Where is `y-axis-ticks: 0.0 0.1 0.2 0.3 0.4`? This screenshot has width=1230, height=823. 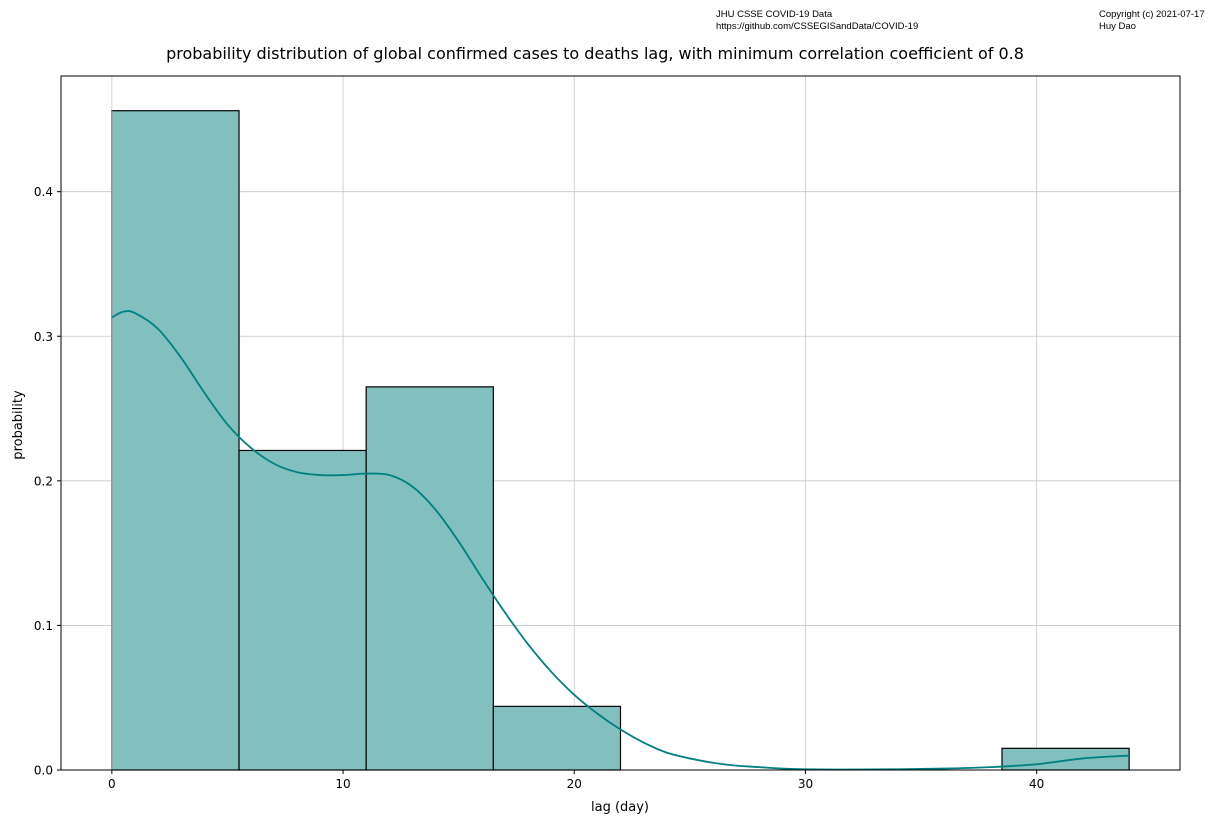
y-axis-ticks: 0.0 0.1 0.2 0.3 0.4 is located at coordinates (47, 481).